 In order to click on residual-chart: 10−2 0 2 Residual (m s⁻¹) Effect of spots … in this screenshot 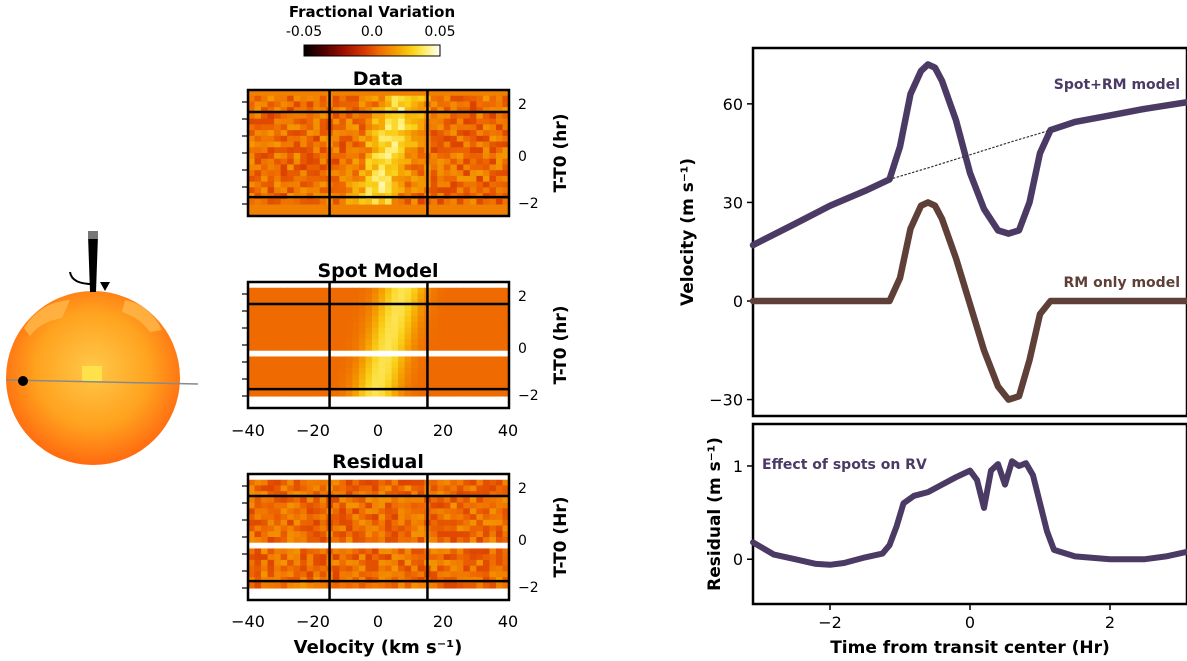, I will do `click(946, 540)`.